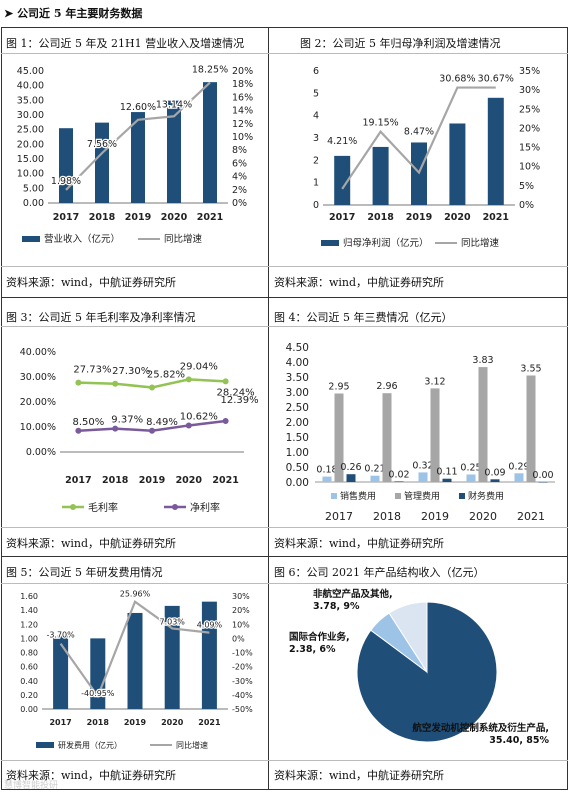 The height and width of the screenshot is (794, 570). Describe the element at coordinates (172, 621) in the screenshot. I see `c5-data-label: 7.03%` at that location.